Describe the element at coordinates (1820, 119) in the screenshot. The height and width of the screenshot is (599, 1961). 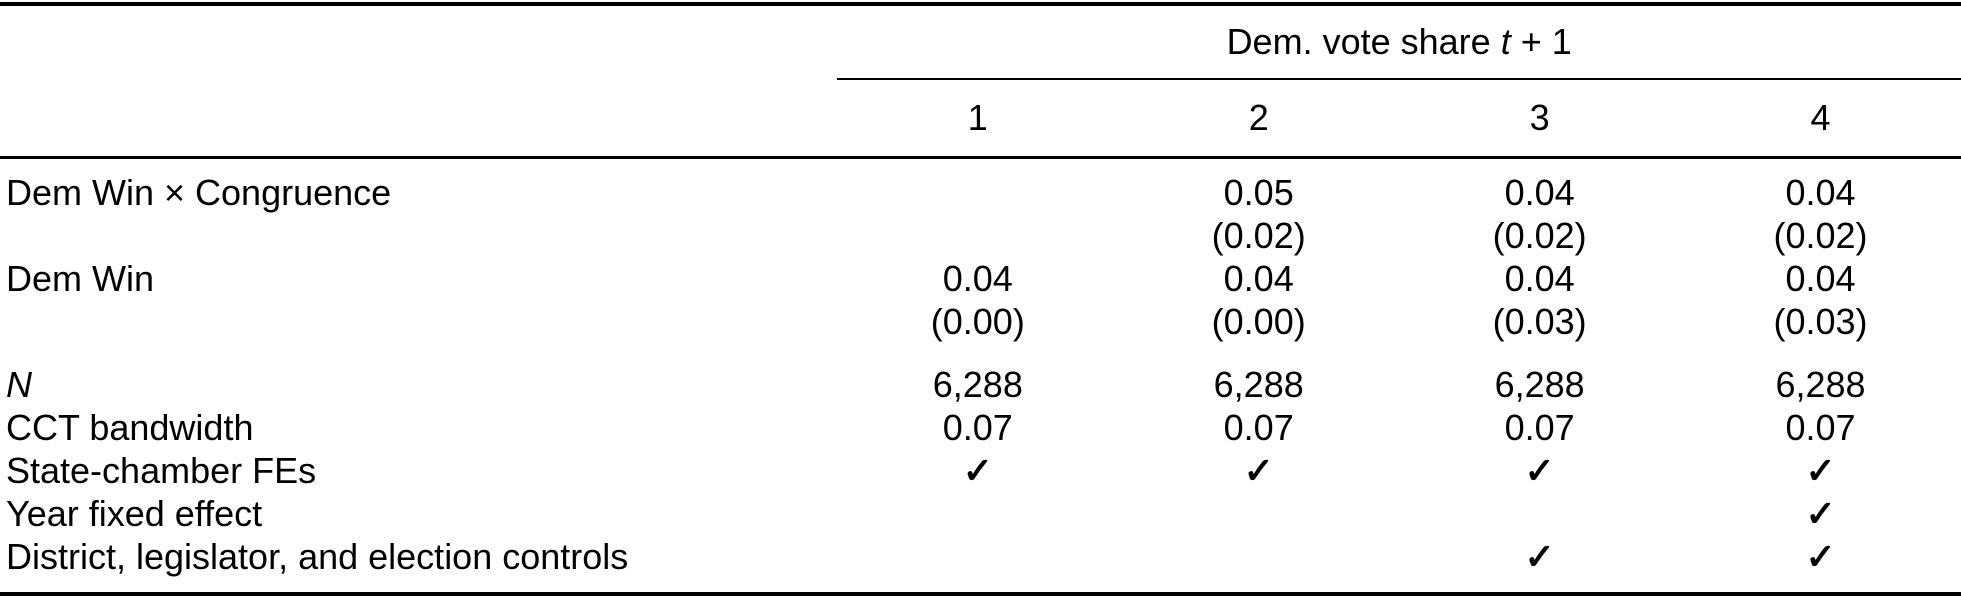
I see `column-header-4: 4` at that location.